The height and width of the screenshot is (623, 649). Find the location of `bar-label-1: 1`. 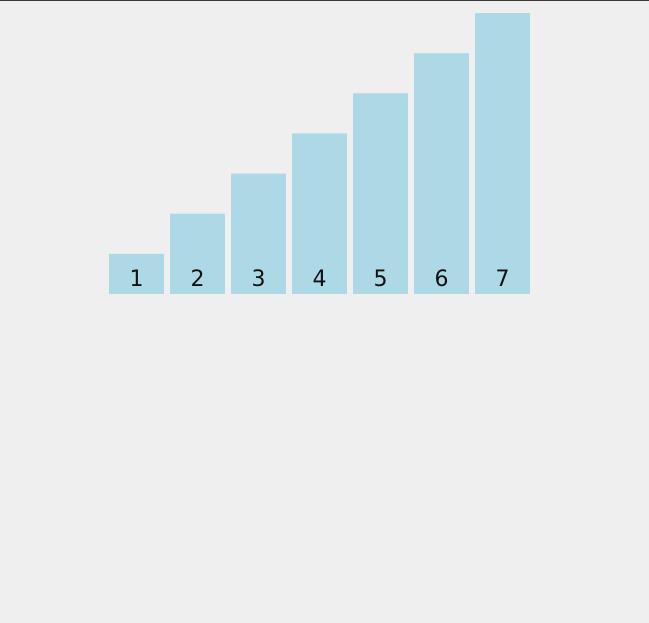

bar-label-1: 1 is located at coordinates (137, 279).